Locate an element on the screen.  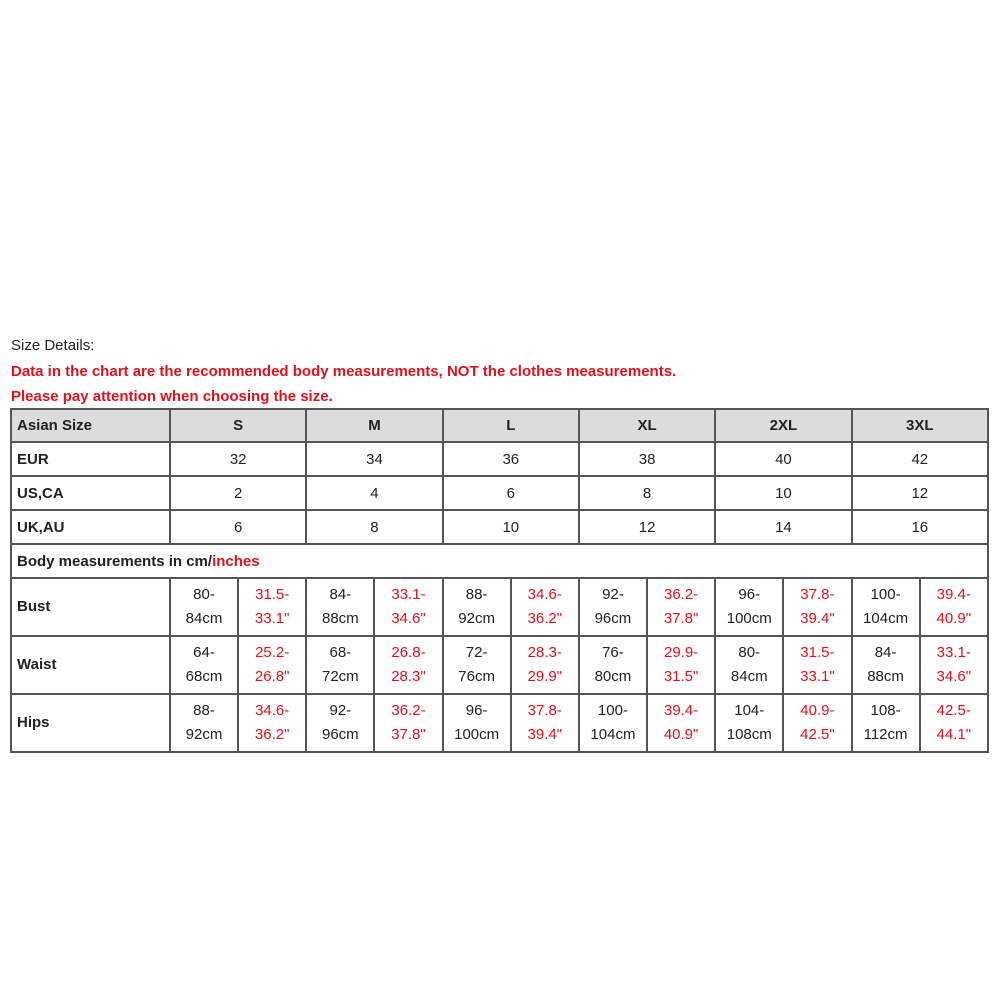
size-value: 16 is located at coordinates (920, 527).